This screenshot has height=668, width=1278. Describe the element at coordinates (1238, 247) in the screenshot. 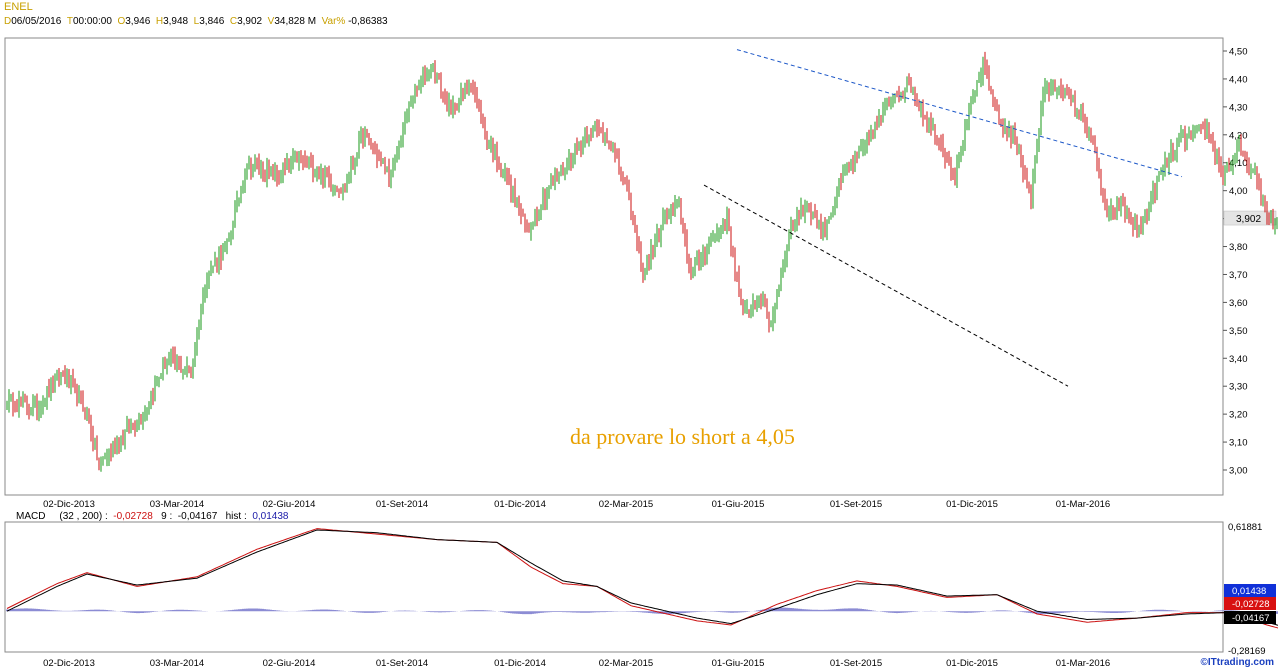

I see `y-tick-label: 3,80` at that location.